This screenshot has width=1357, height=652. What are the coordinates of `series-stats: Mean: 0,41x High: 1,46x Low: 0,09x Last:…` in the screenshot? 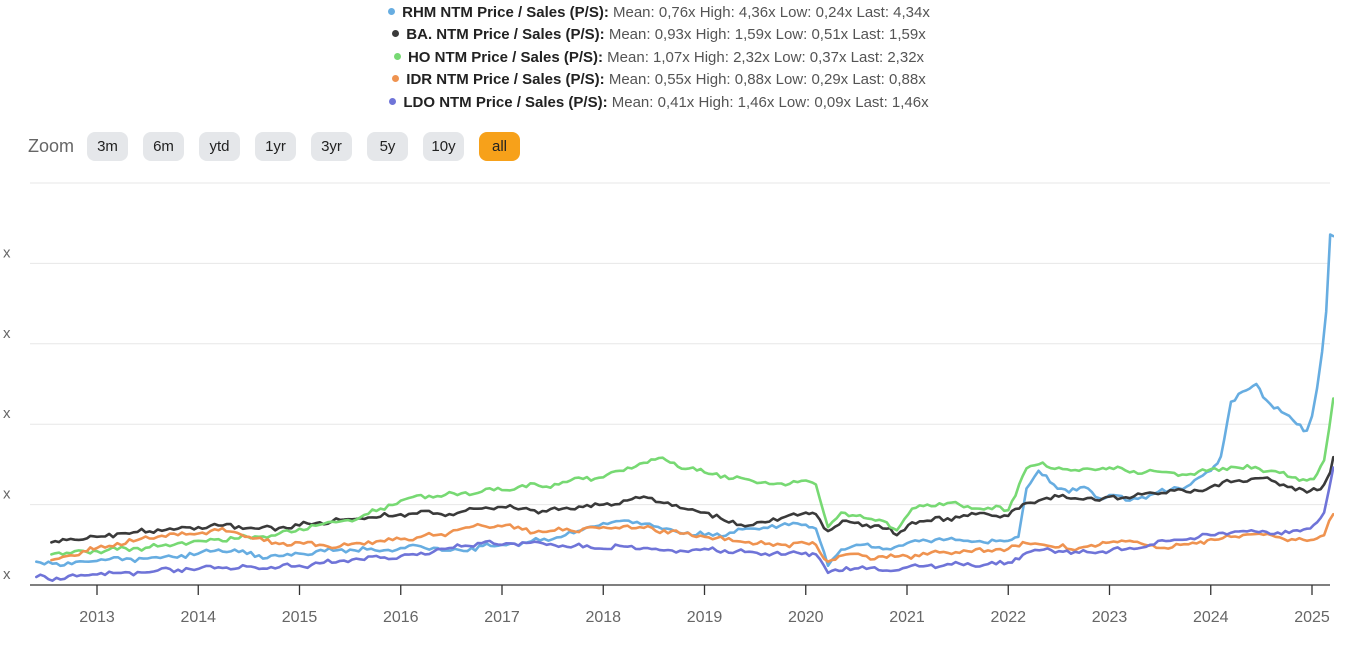 It's located at (770, 102).